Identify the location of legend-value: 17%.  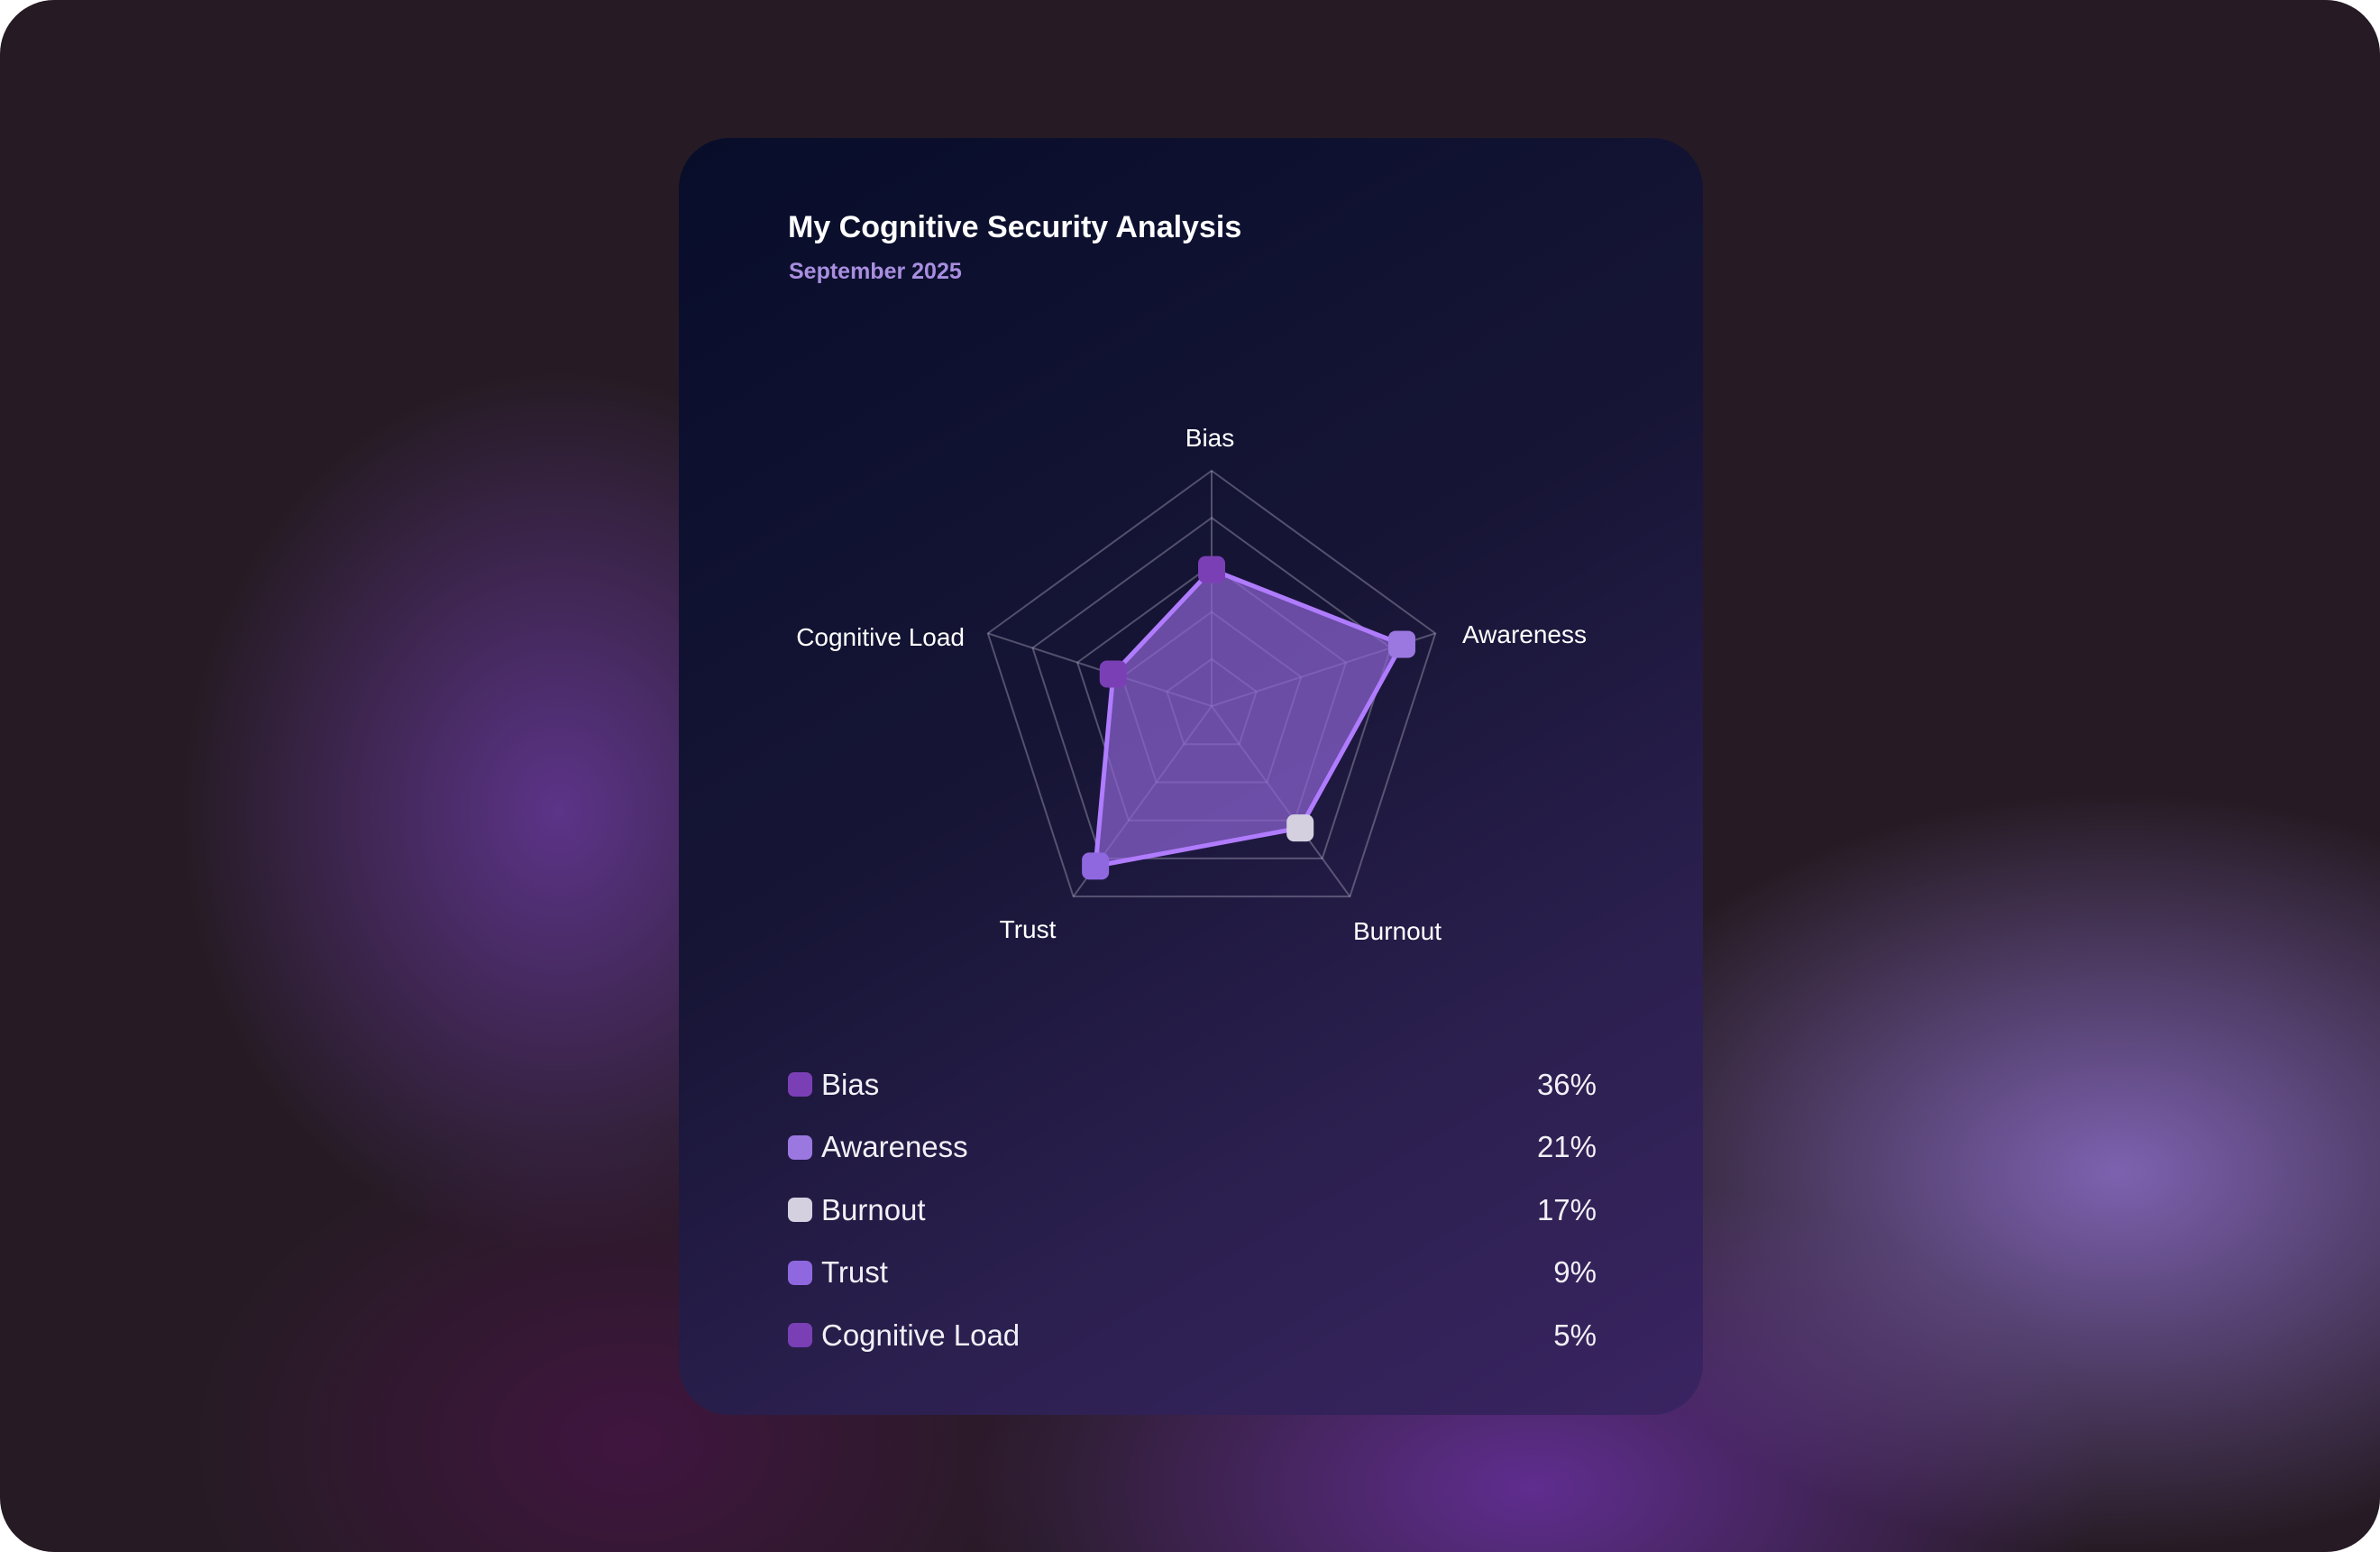
(1566, 1209).